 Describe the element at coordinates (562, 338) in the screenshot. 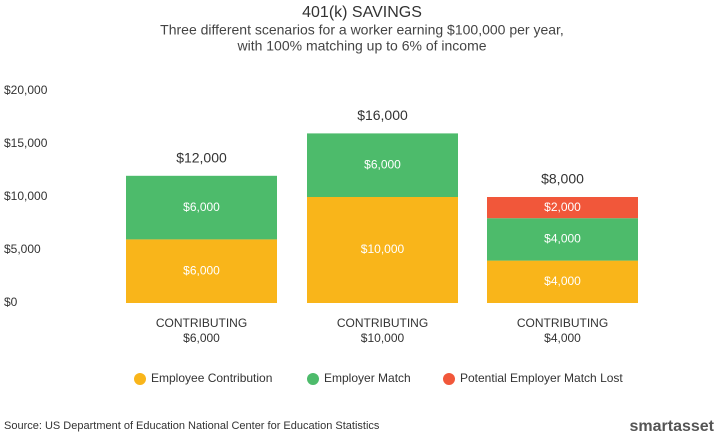

I see `x-tick-label: $4,000` at that location.